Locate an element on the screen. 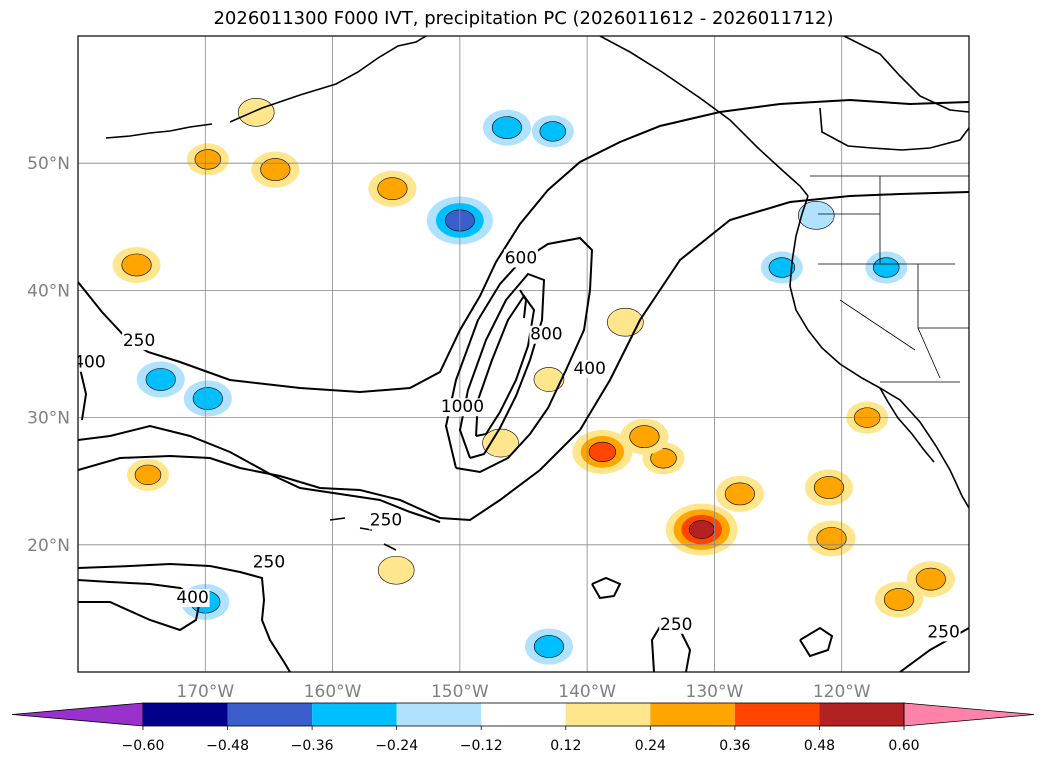 This screenshot has height=765, width=1047. ivt-contour-400-south is located at coordinates (140, 605).